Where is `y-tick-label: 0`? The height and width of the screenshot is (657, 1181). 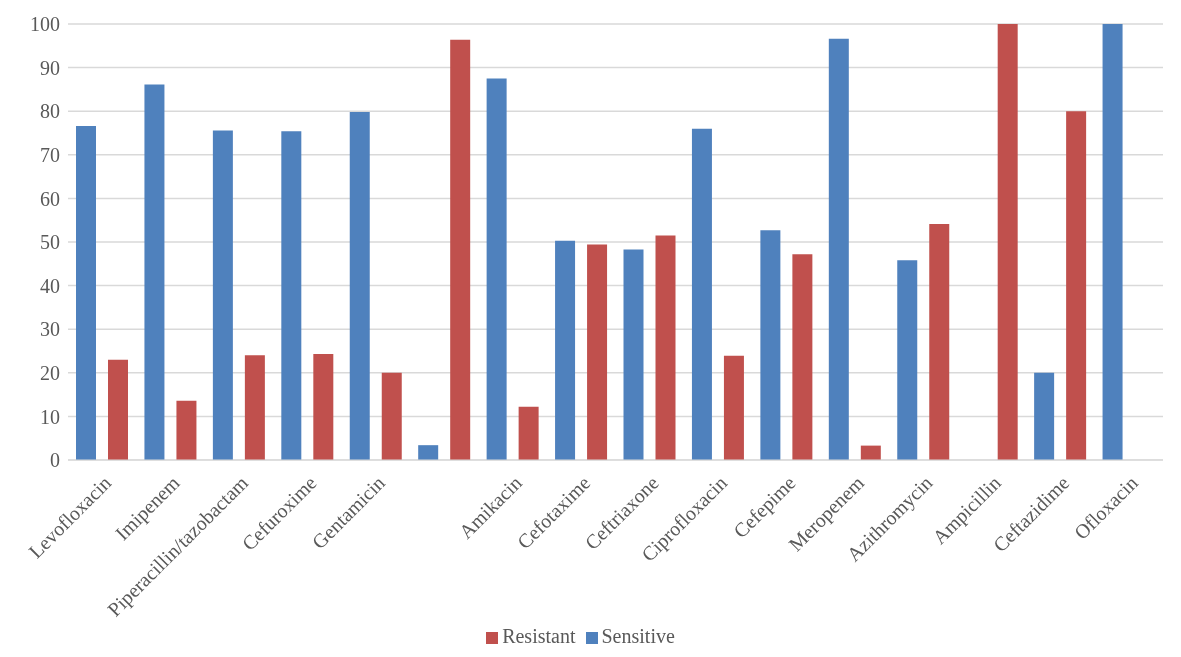 y-tick-label: 0 is located at coordinates (55, 460).